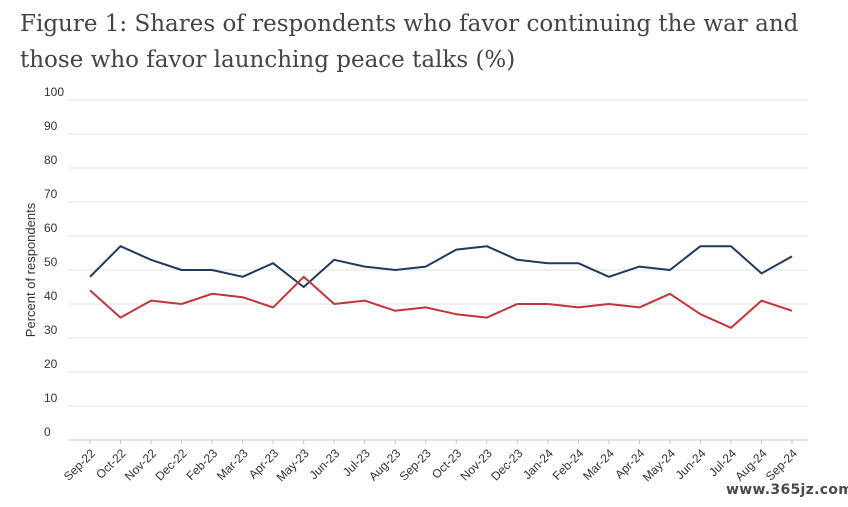 The height and width of the screenshot is (507, 848). I want to click on x-tick-label: Aug-23, so click(384, 464).